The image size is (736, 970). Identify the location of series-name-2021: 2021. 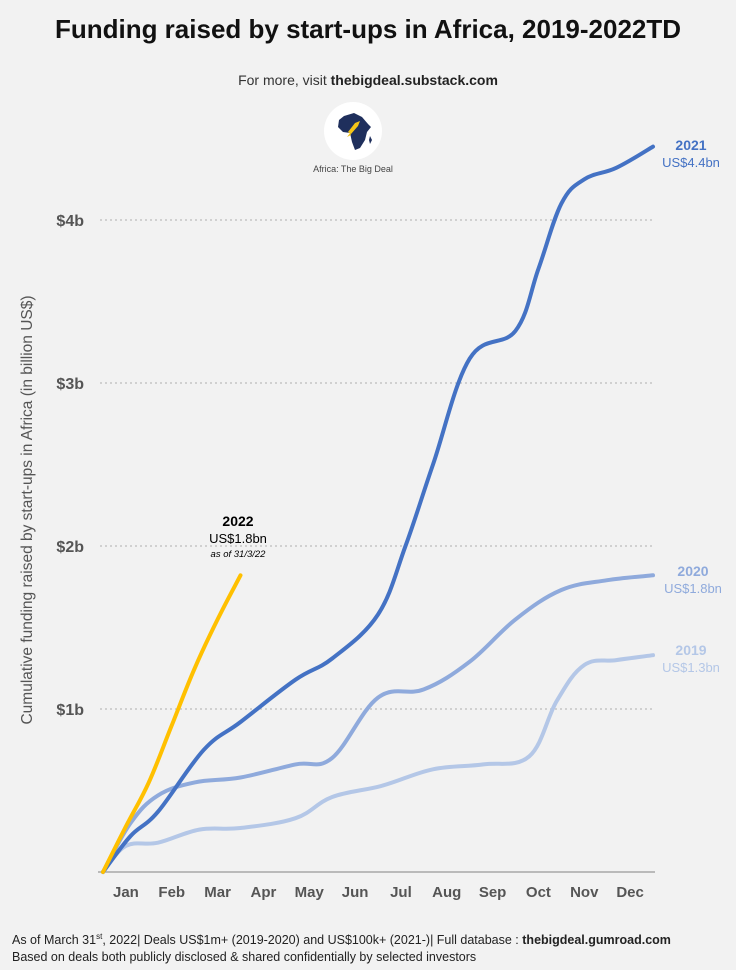
(690, 145).